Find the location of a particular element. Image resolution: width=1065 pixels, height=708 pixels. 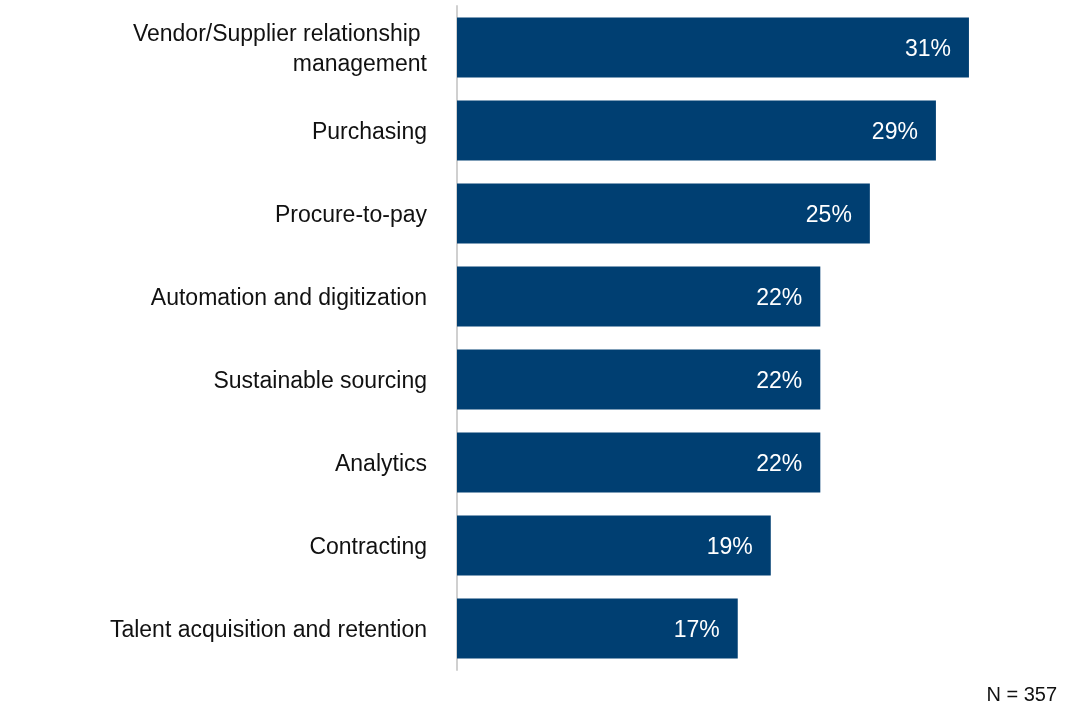

data-label: 17% is located at coordinates (696, 628).